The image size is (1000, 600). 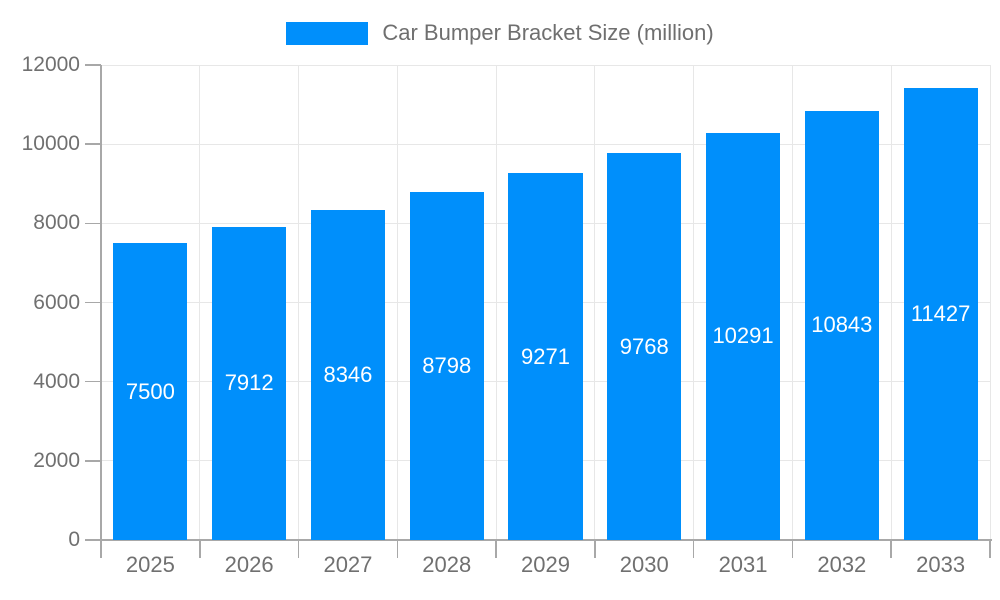 I want to click on y-axis-label: 10000, so click(x=50, y=144).